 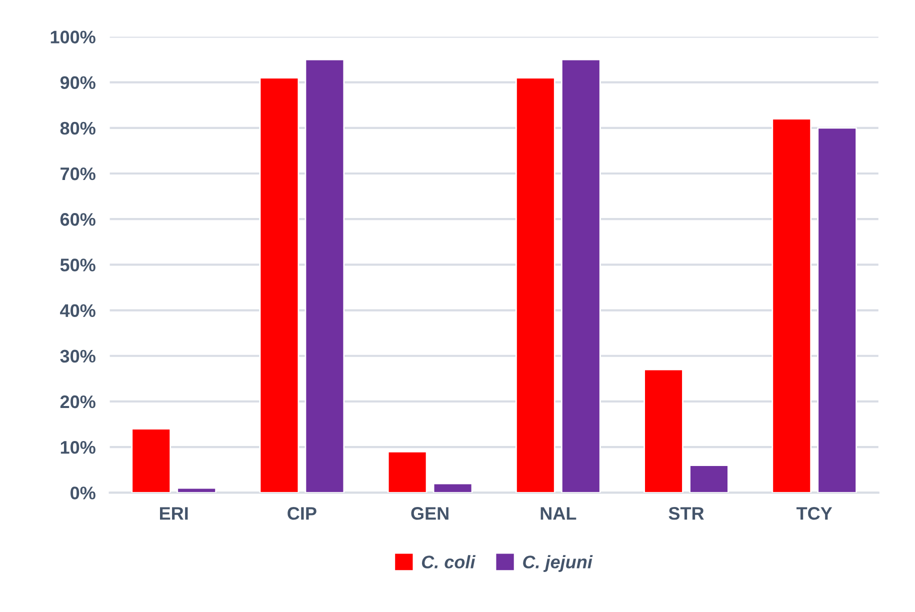 What do you see at coordinates (302, 513) in the screenshot?
I see `x-tick-label: CIP` at bounding box center [302, 513].